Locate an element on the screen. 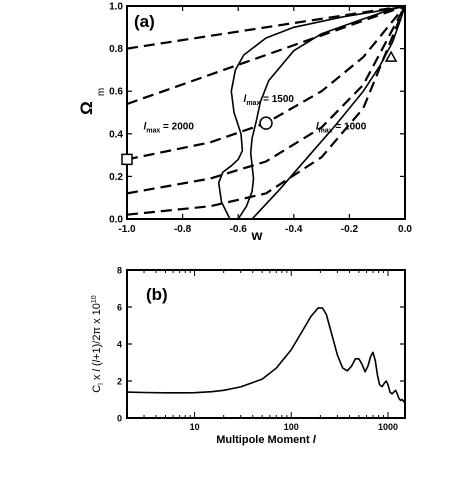  x-tick-label: -1.0 is located at coordinates (127, 229).